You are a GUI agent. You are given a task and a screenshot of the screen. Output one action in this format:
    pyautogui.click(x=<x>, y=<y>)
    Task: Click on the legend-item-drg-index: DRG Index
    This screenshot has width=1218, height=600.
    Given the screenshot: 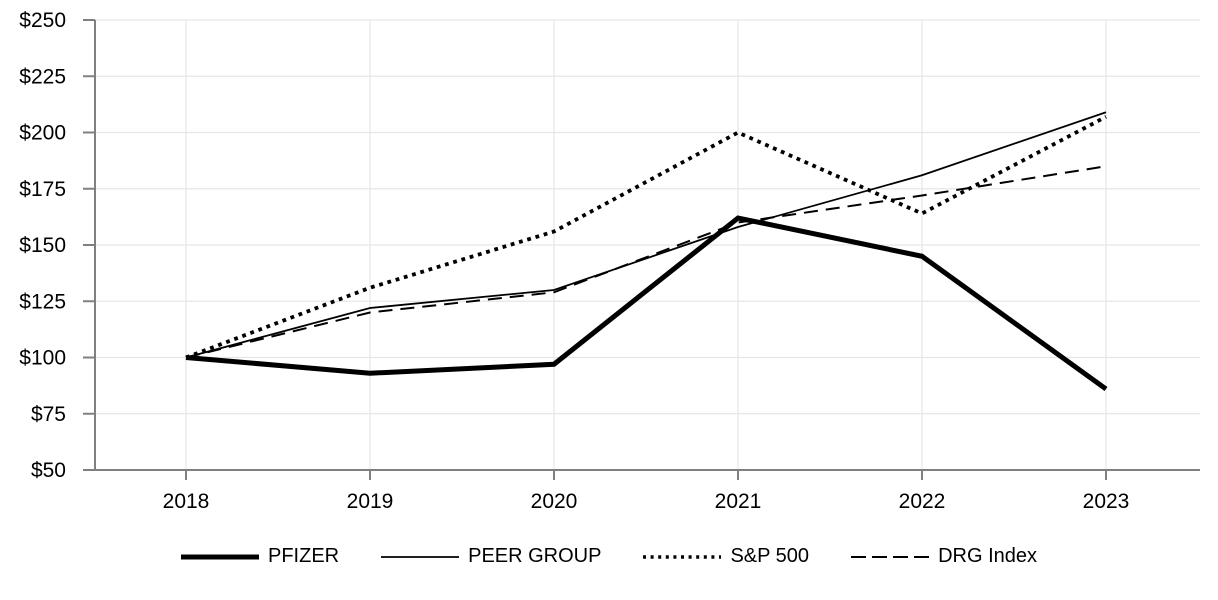 What is the action you would take?
    pyautogui.click(x=944, y=556)
    